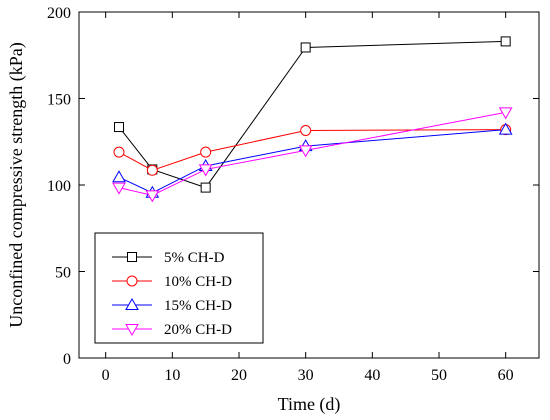 The height and width of the screenshot is (420, 550). Describe the element at coordinates (67, 359) in the screenshot. I see `y-tick-label: 0` at that location.